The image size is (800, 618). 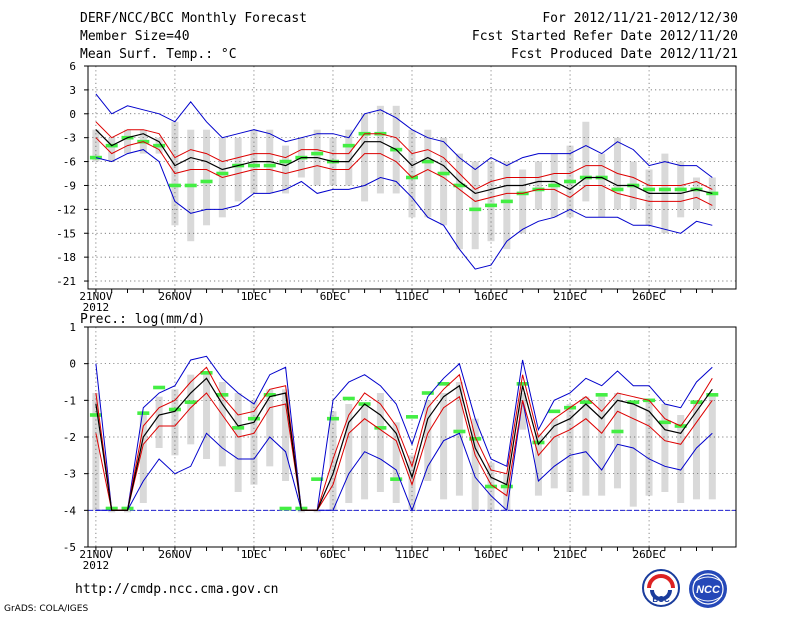 I want to click on y-tick-label: 3, so click(x=72, y=90).